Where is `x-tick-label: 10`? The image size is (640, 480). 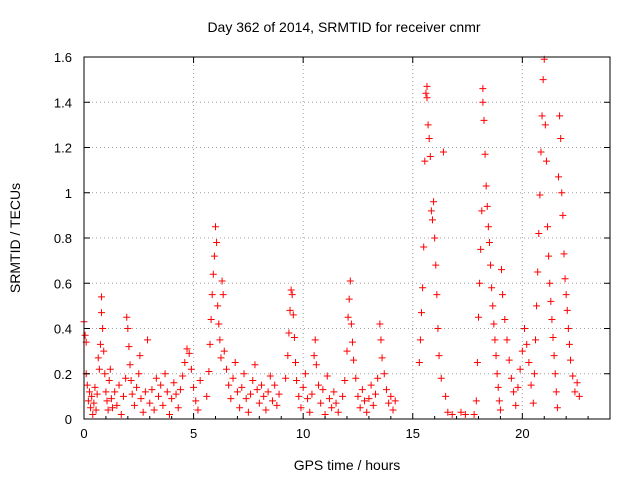
x-tick-label: 10 is located at coordinates (303, 433).